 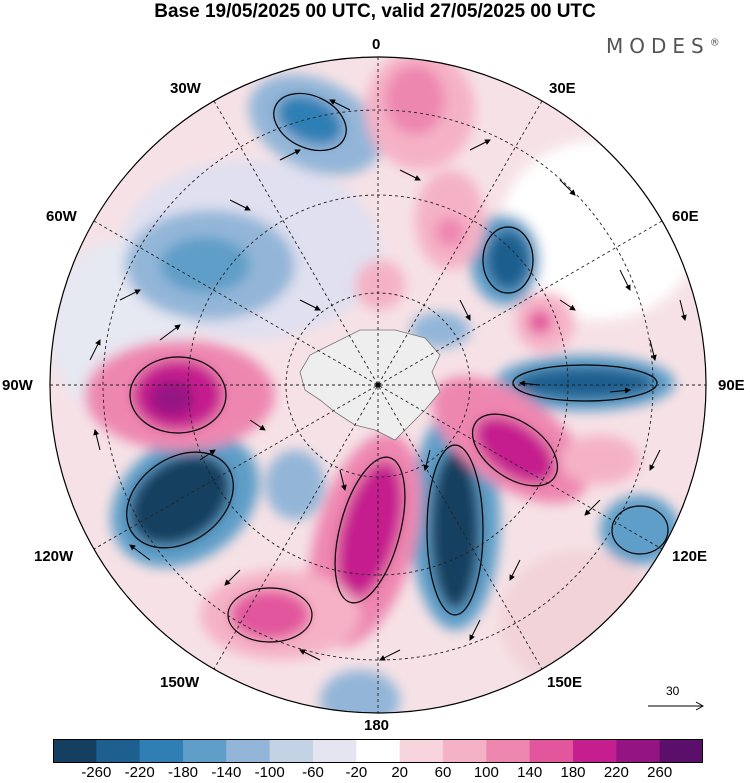 What do you see at coordinates (443, 772) in the screenshot?
I see `colorbar-tick-label: 60` at bounding box center [443, 772].